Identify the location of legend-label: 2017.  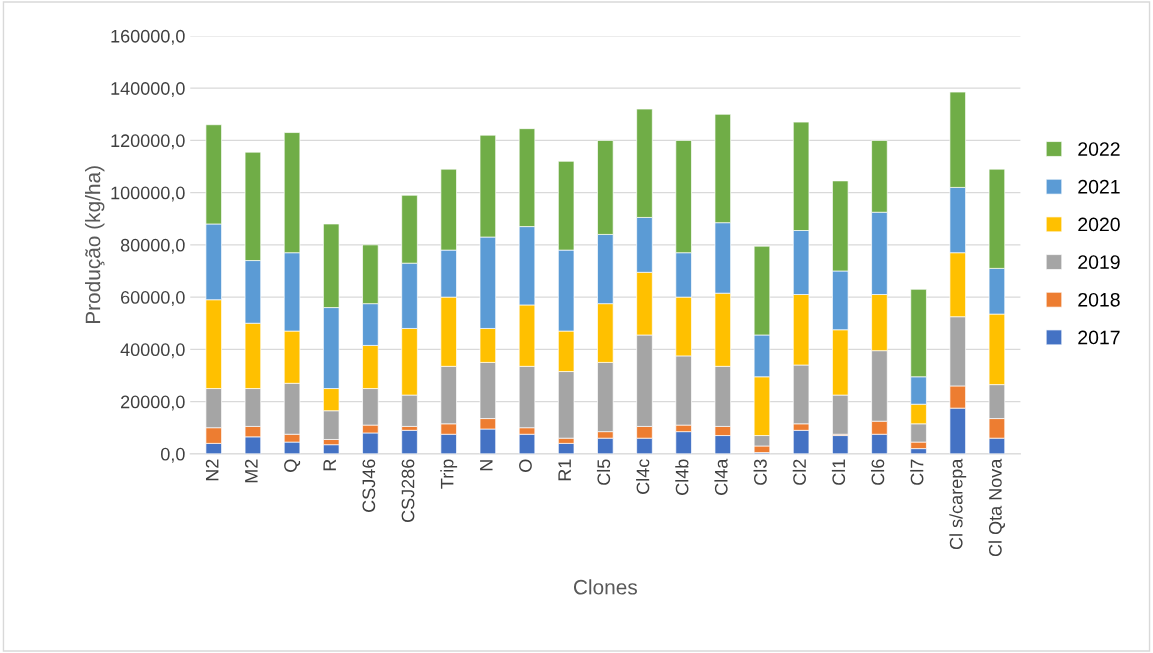
(1099, 337).